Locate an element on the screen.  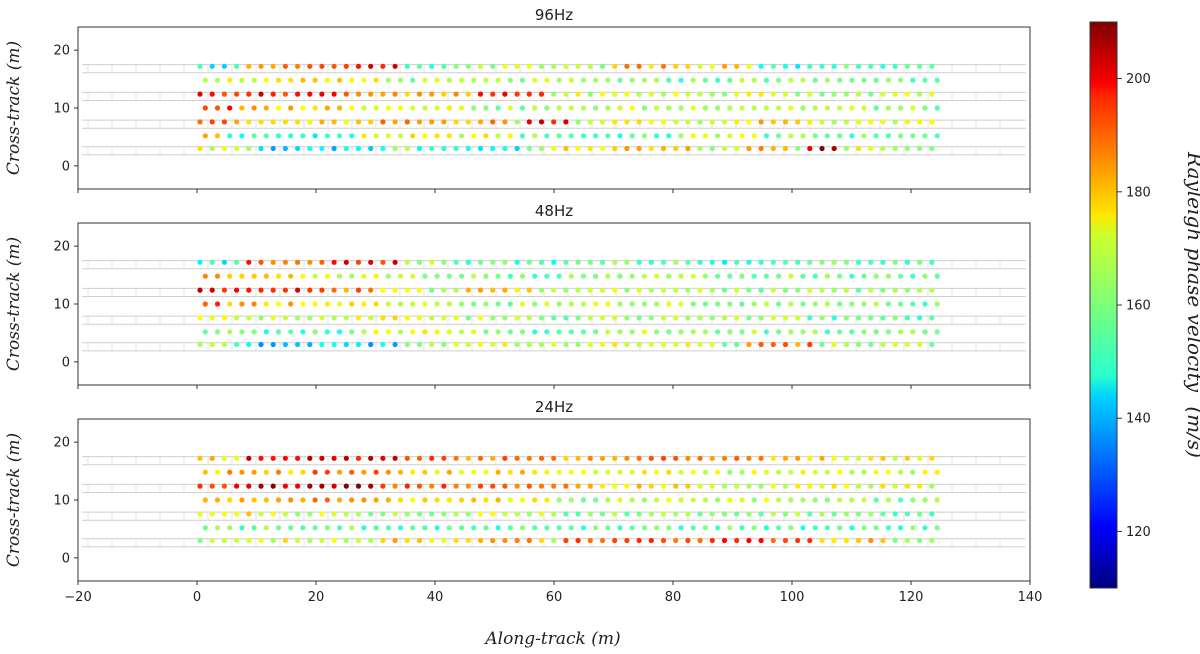
data-points is located at coordinates (568, 107).